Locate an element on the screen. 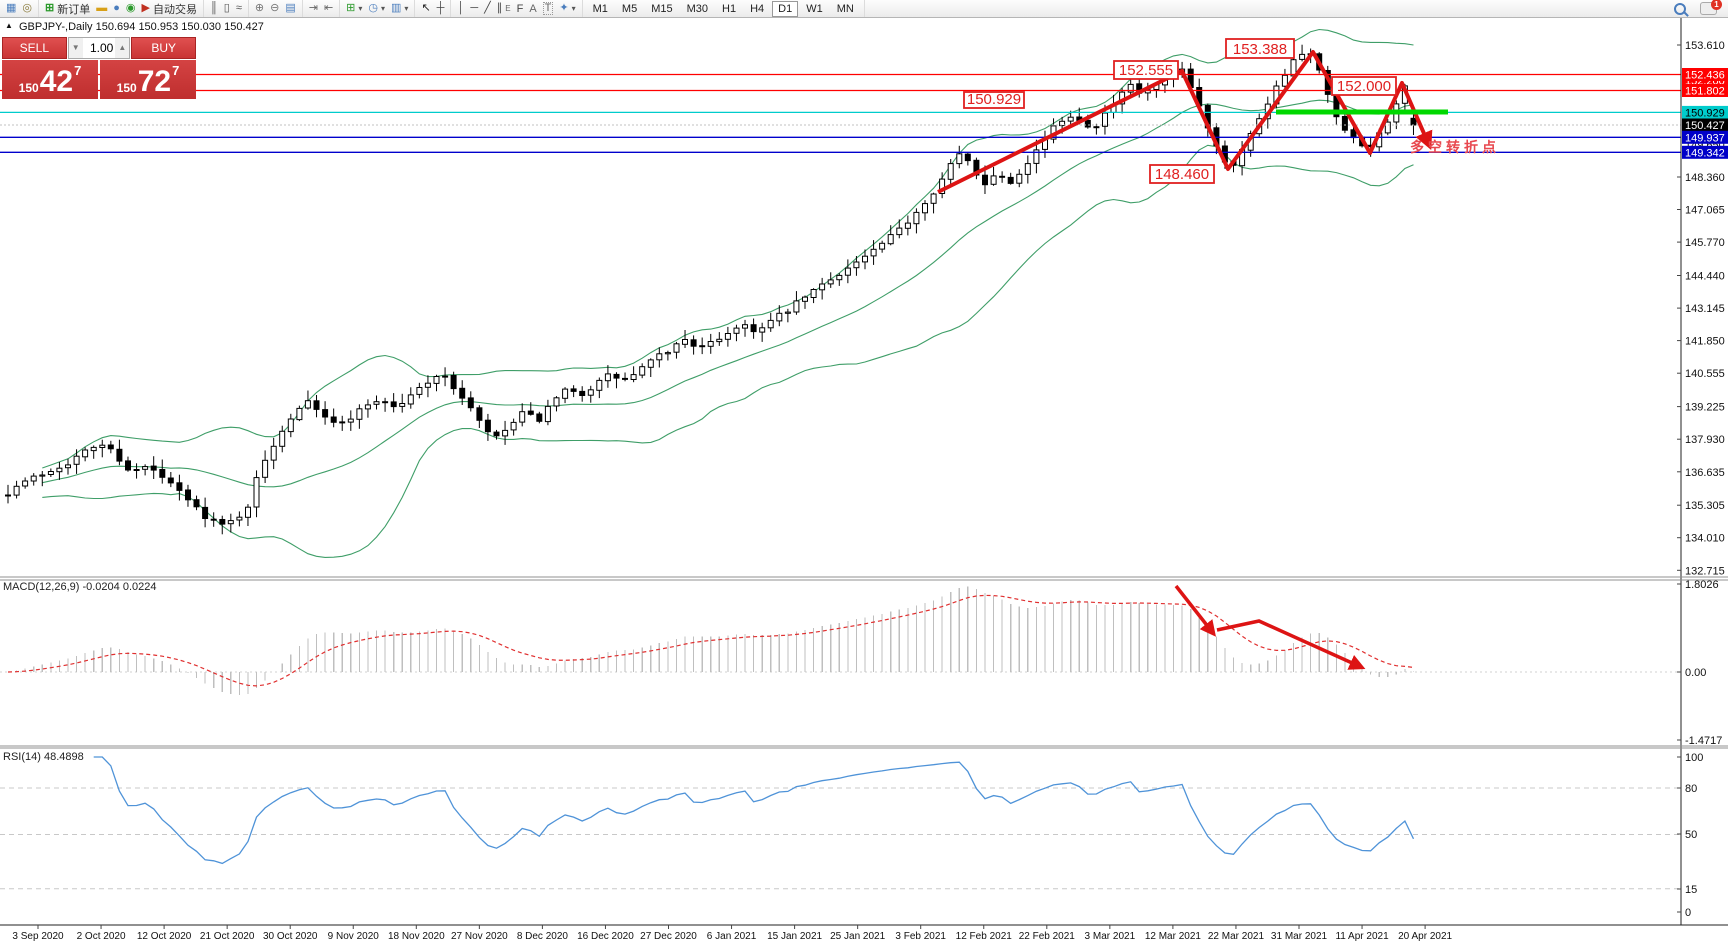 The width and height of the screenshot is (1728, 943). timeframe-M5: M5 is located at coordinates (629, 8).